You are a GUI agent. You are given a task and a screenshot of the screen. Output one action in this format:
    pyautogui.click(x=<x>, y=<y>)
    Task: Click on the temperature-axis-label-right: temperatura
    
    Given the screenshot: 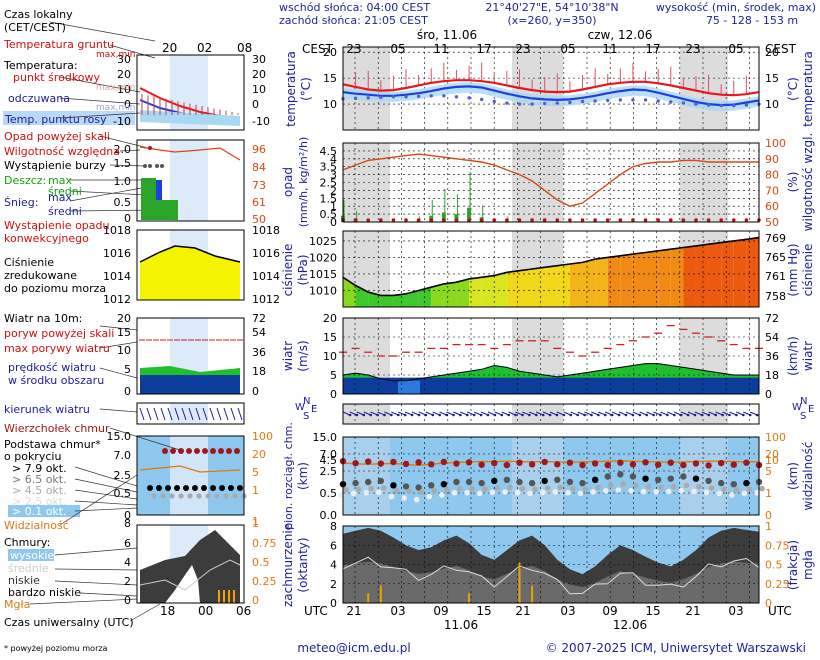 What is the action you would take?
    pyautogui.click(x=808, y=89)
    